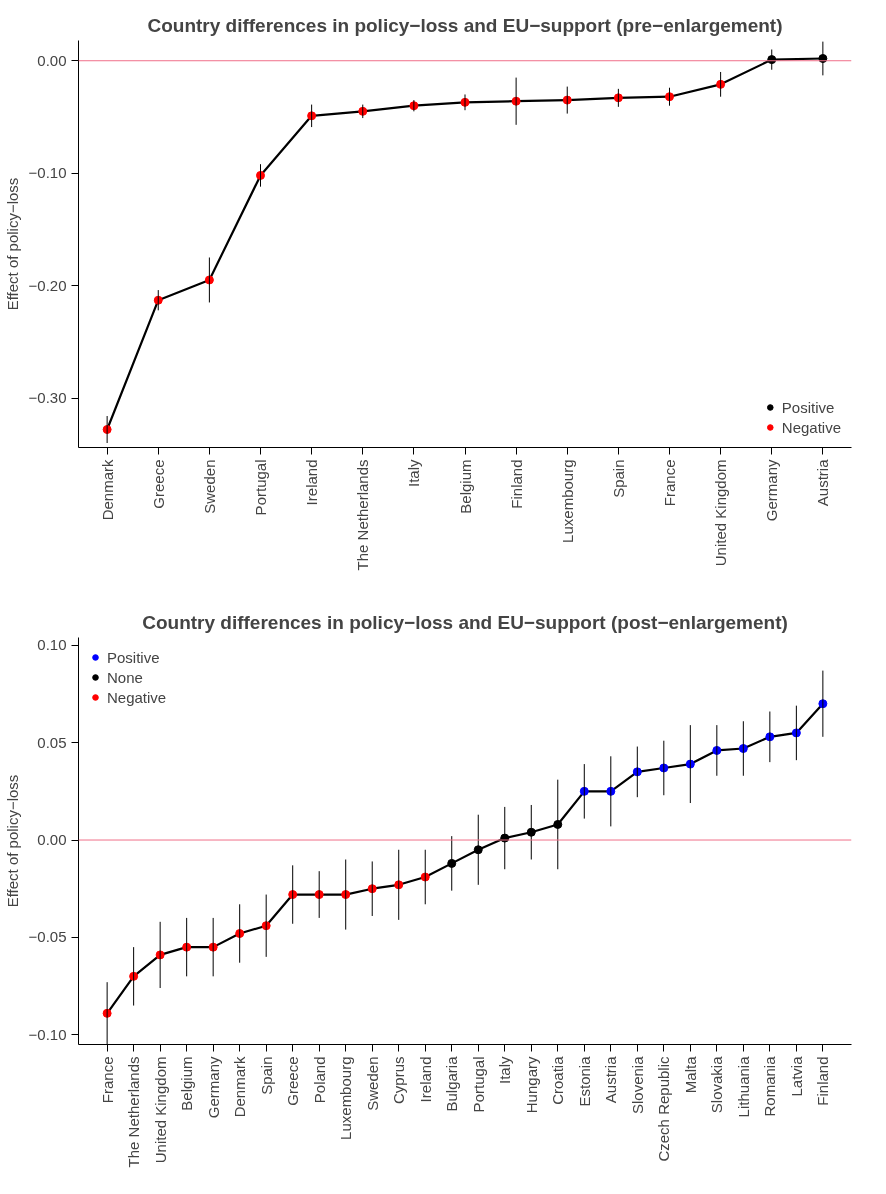  What do you see at coordinates (584, 1081) in the screenshot?
I see `x-tick-label: Estonia` at bounding box center [584, 1081].